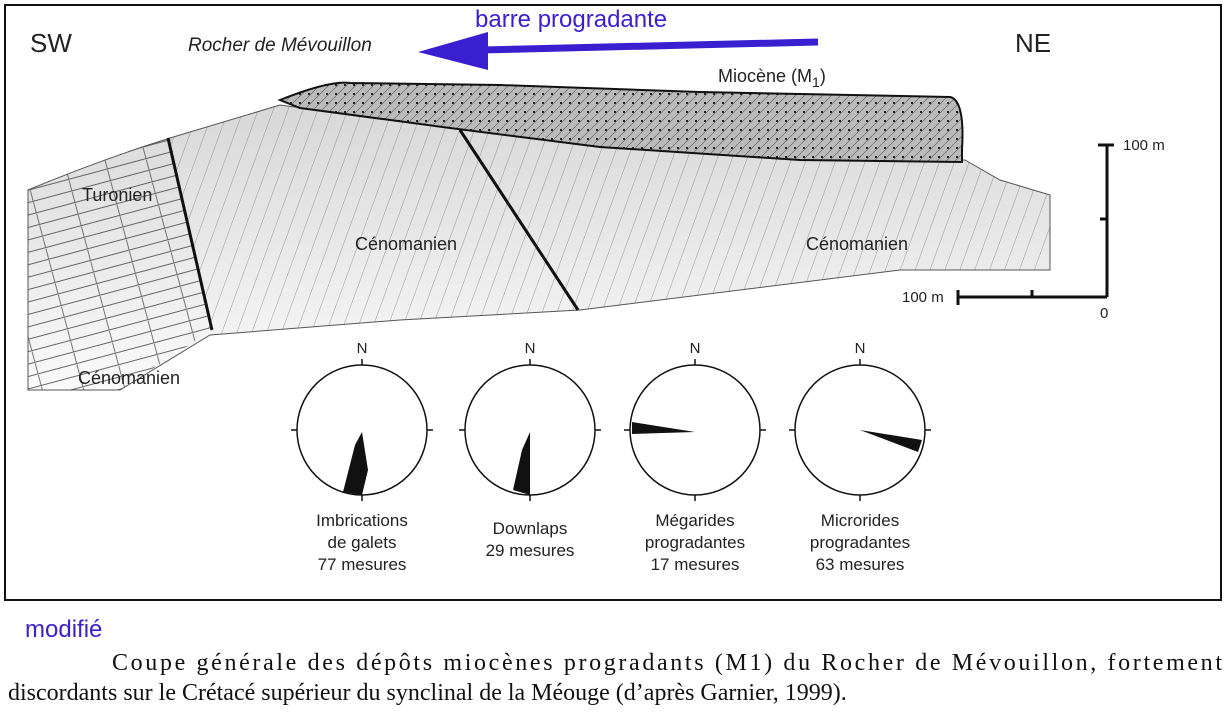  Describe the element at coordinates (571, 19) in the screenshot. I see `arrow-label: barre progradante` at that location.